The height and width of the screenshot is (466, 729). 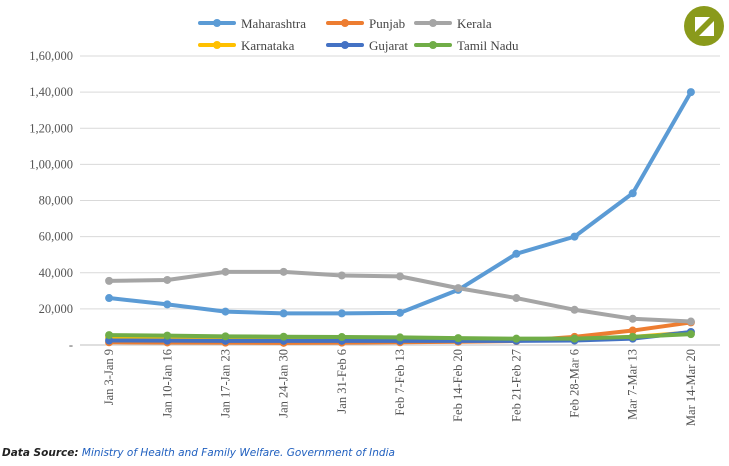 I want to click on x-tick-label: Jan 17-Jan 23, so click(x=225, y=383).